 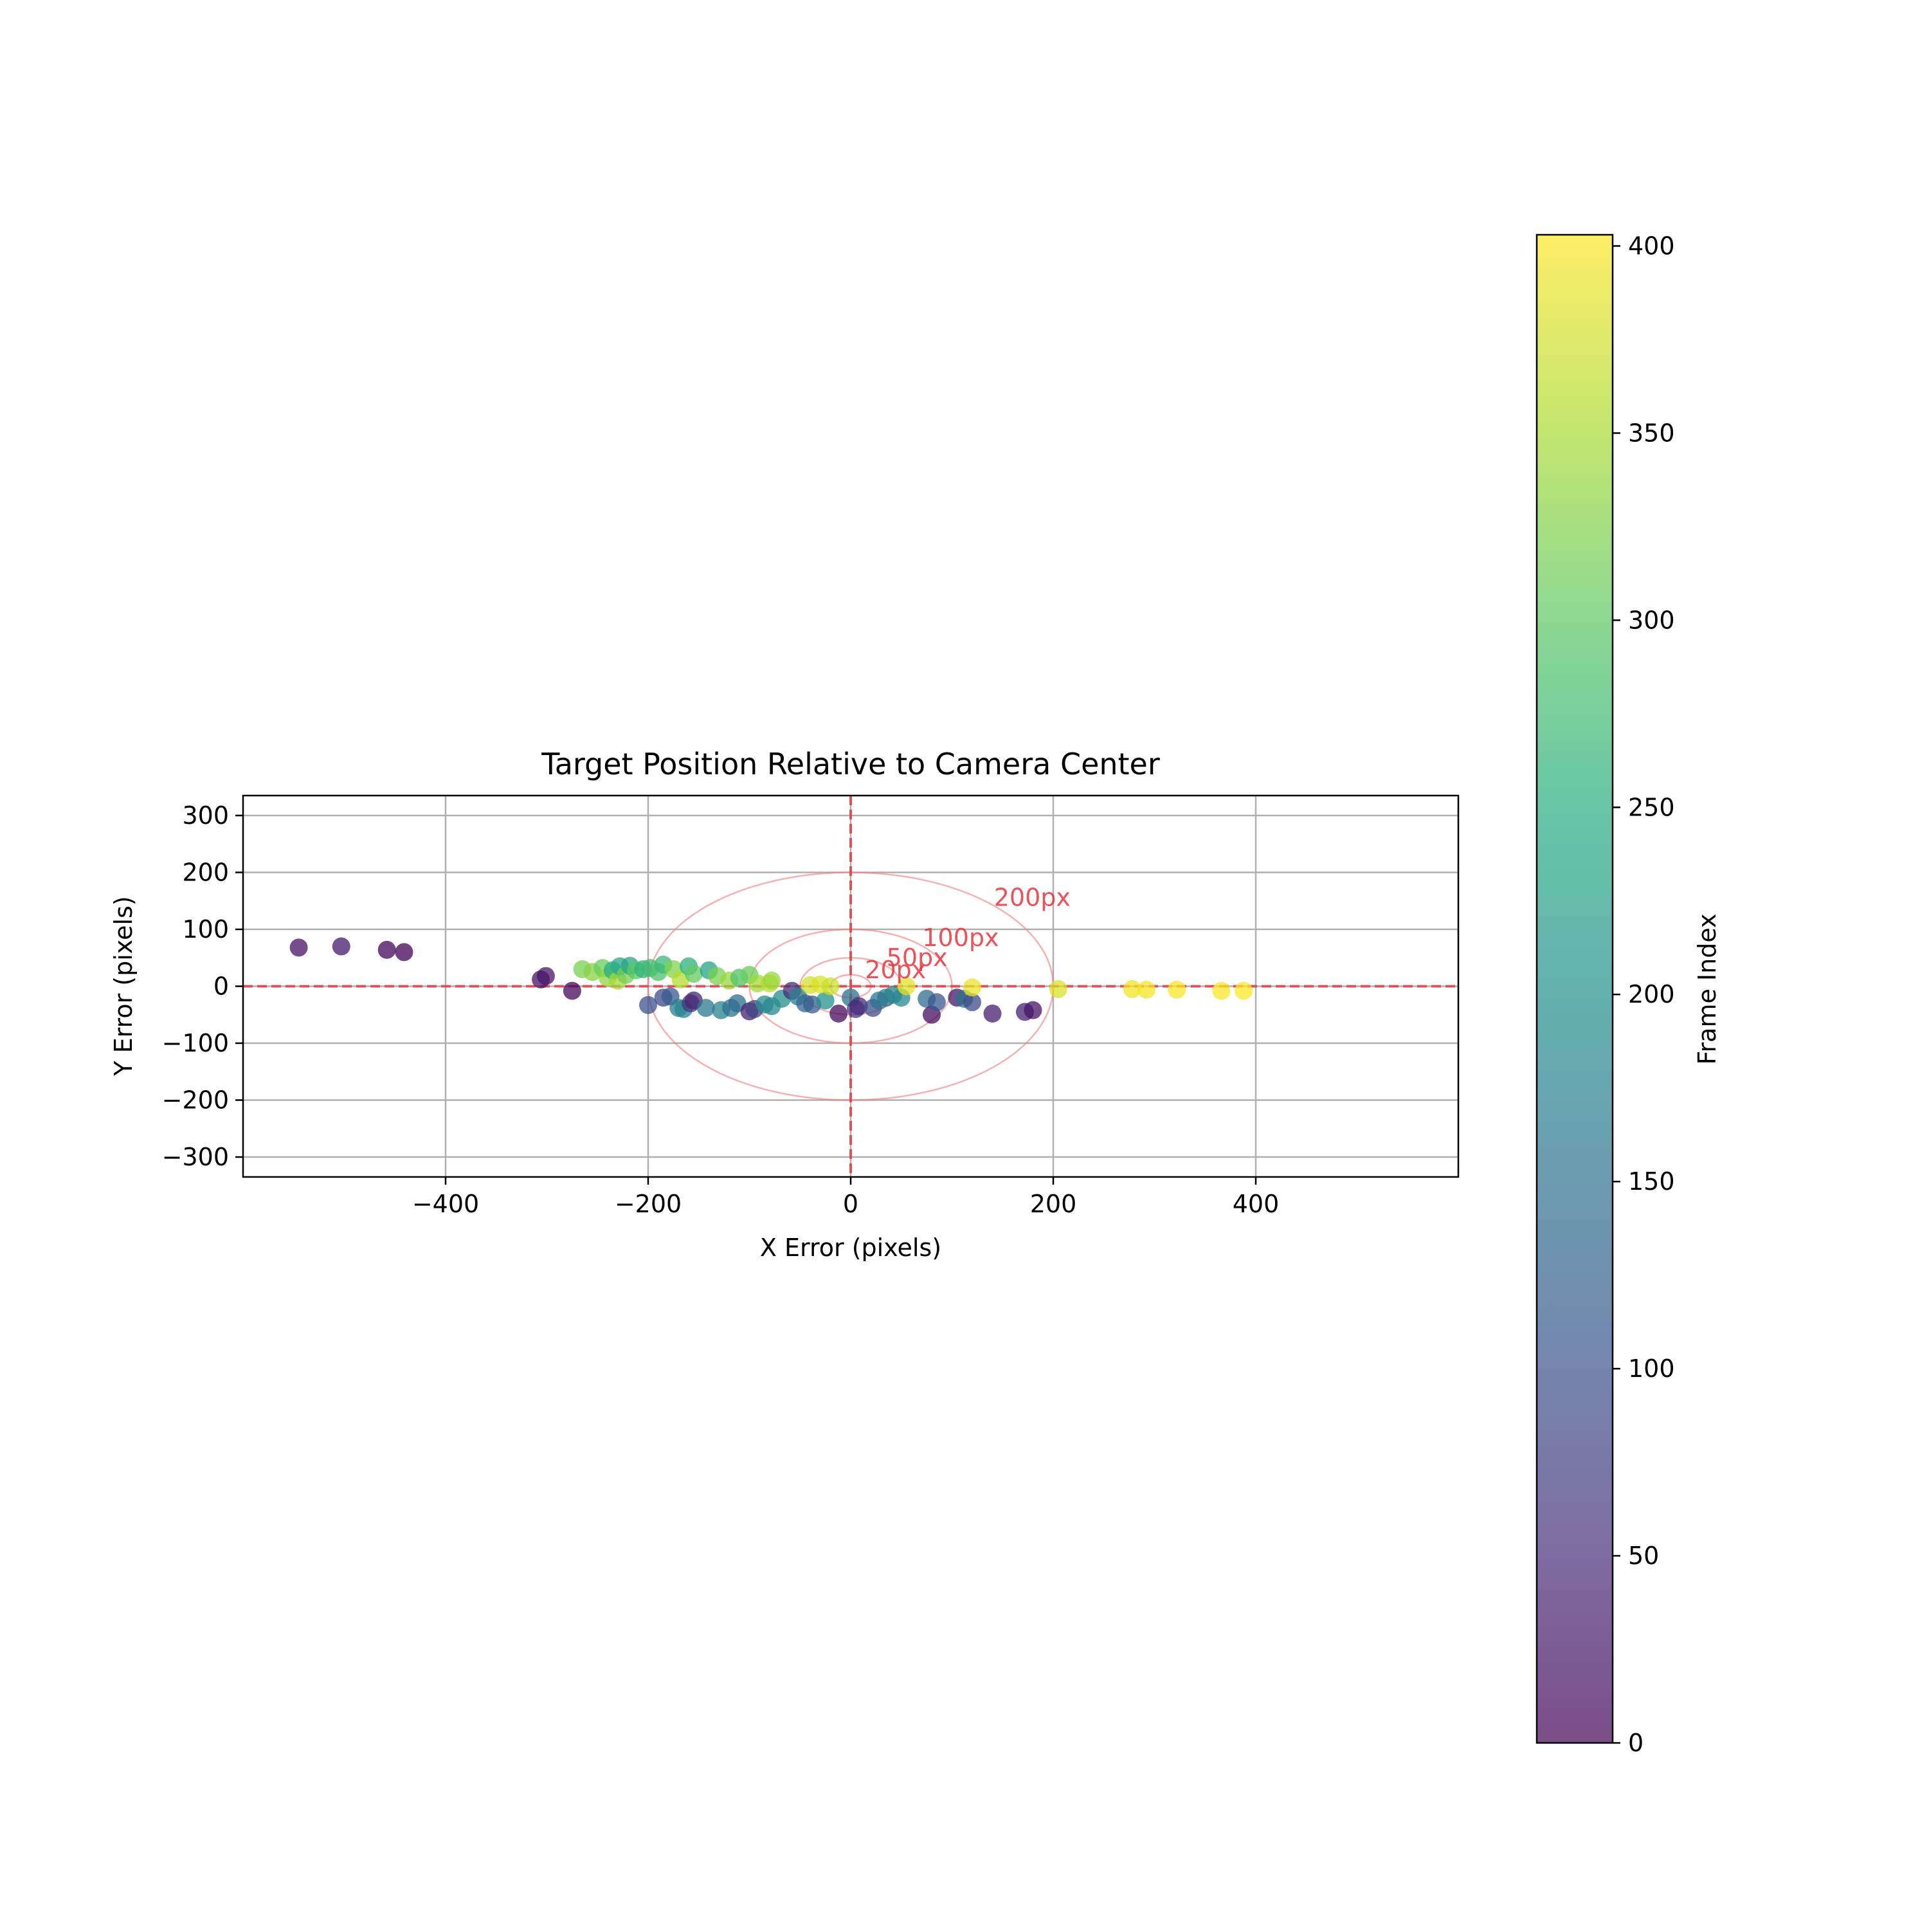 I want to click on colorbar-tick-label: 0, so click(x=1636, y=1743).